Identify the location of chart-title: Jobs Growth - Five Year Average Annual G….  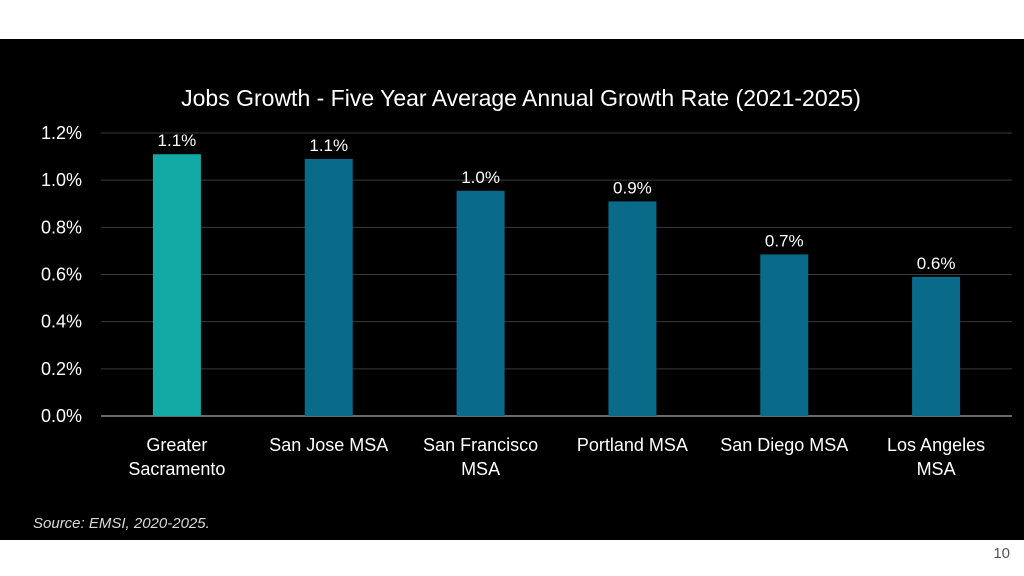
(521, 98).